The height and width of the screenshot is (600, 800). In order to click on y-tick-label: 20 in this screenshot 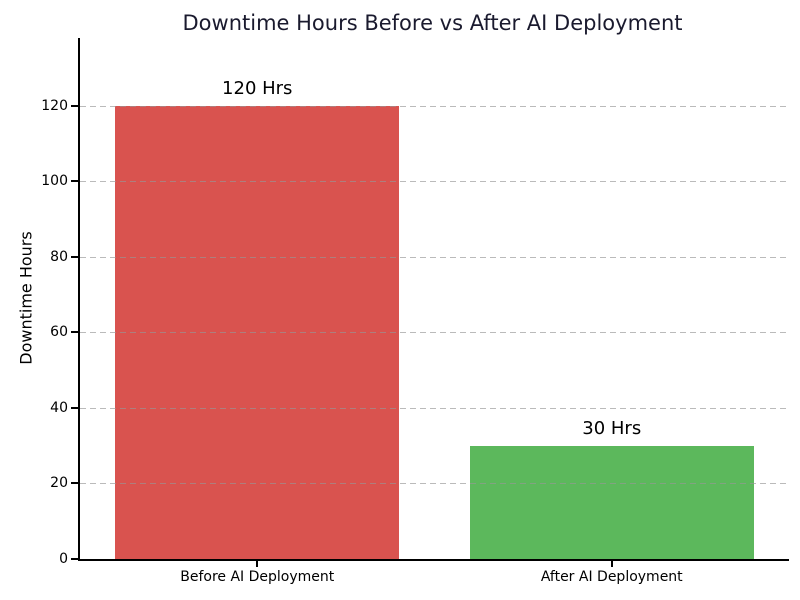, I will do `click(59, 483)`.